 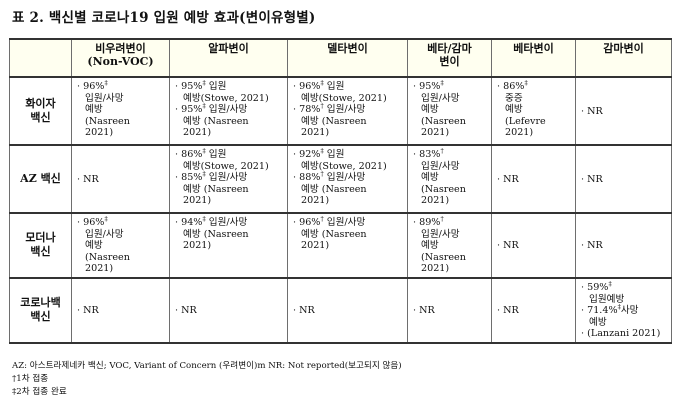 I want to click on cell-line: · 78%† 입원/사망, so click(x=329, y=109).